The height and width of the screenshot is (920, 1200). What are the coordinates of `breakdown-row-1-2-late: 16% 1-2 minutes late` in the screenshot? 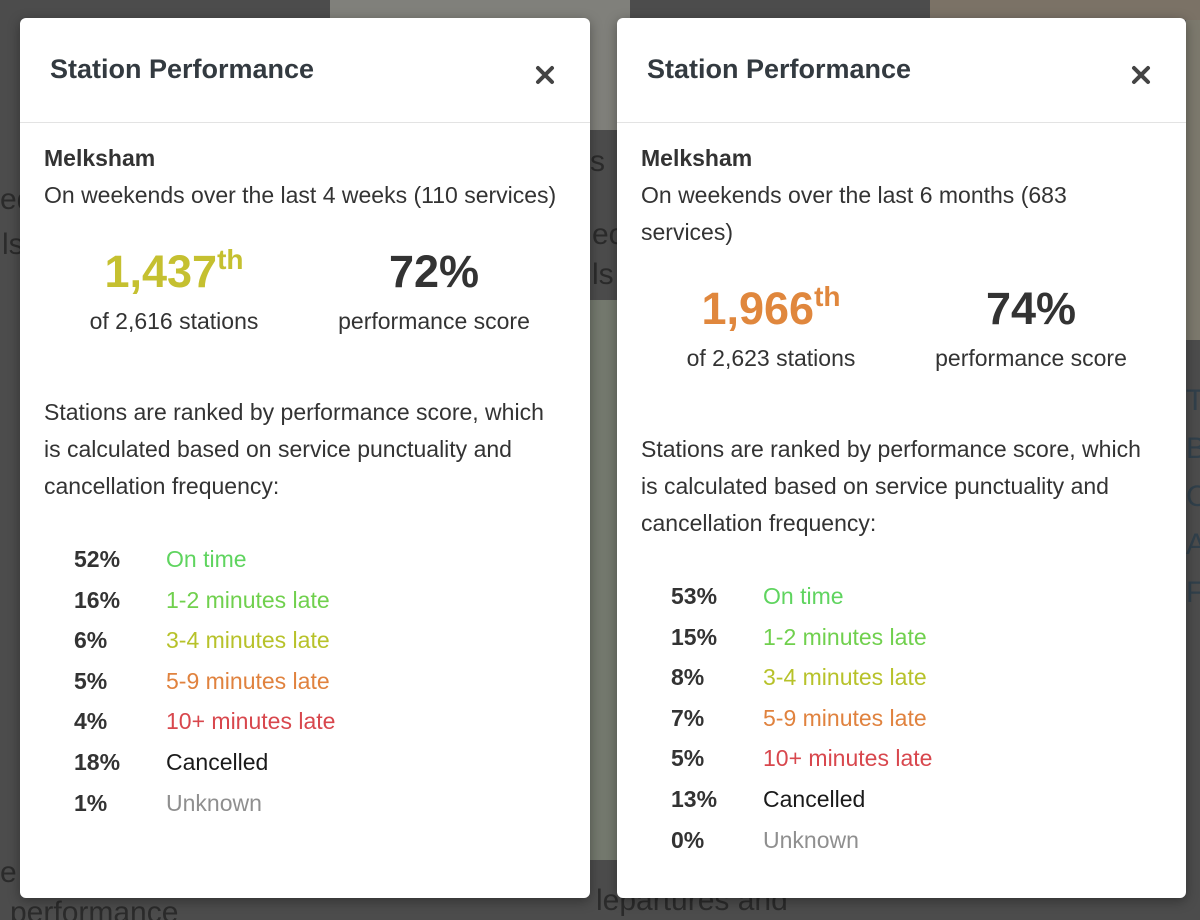 It's located at (320, 600).